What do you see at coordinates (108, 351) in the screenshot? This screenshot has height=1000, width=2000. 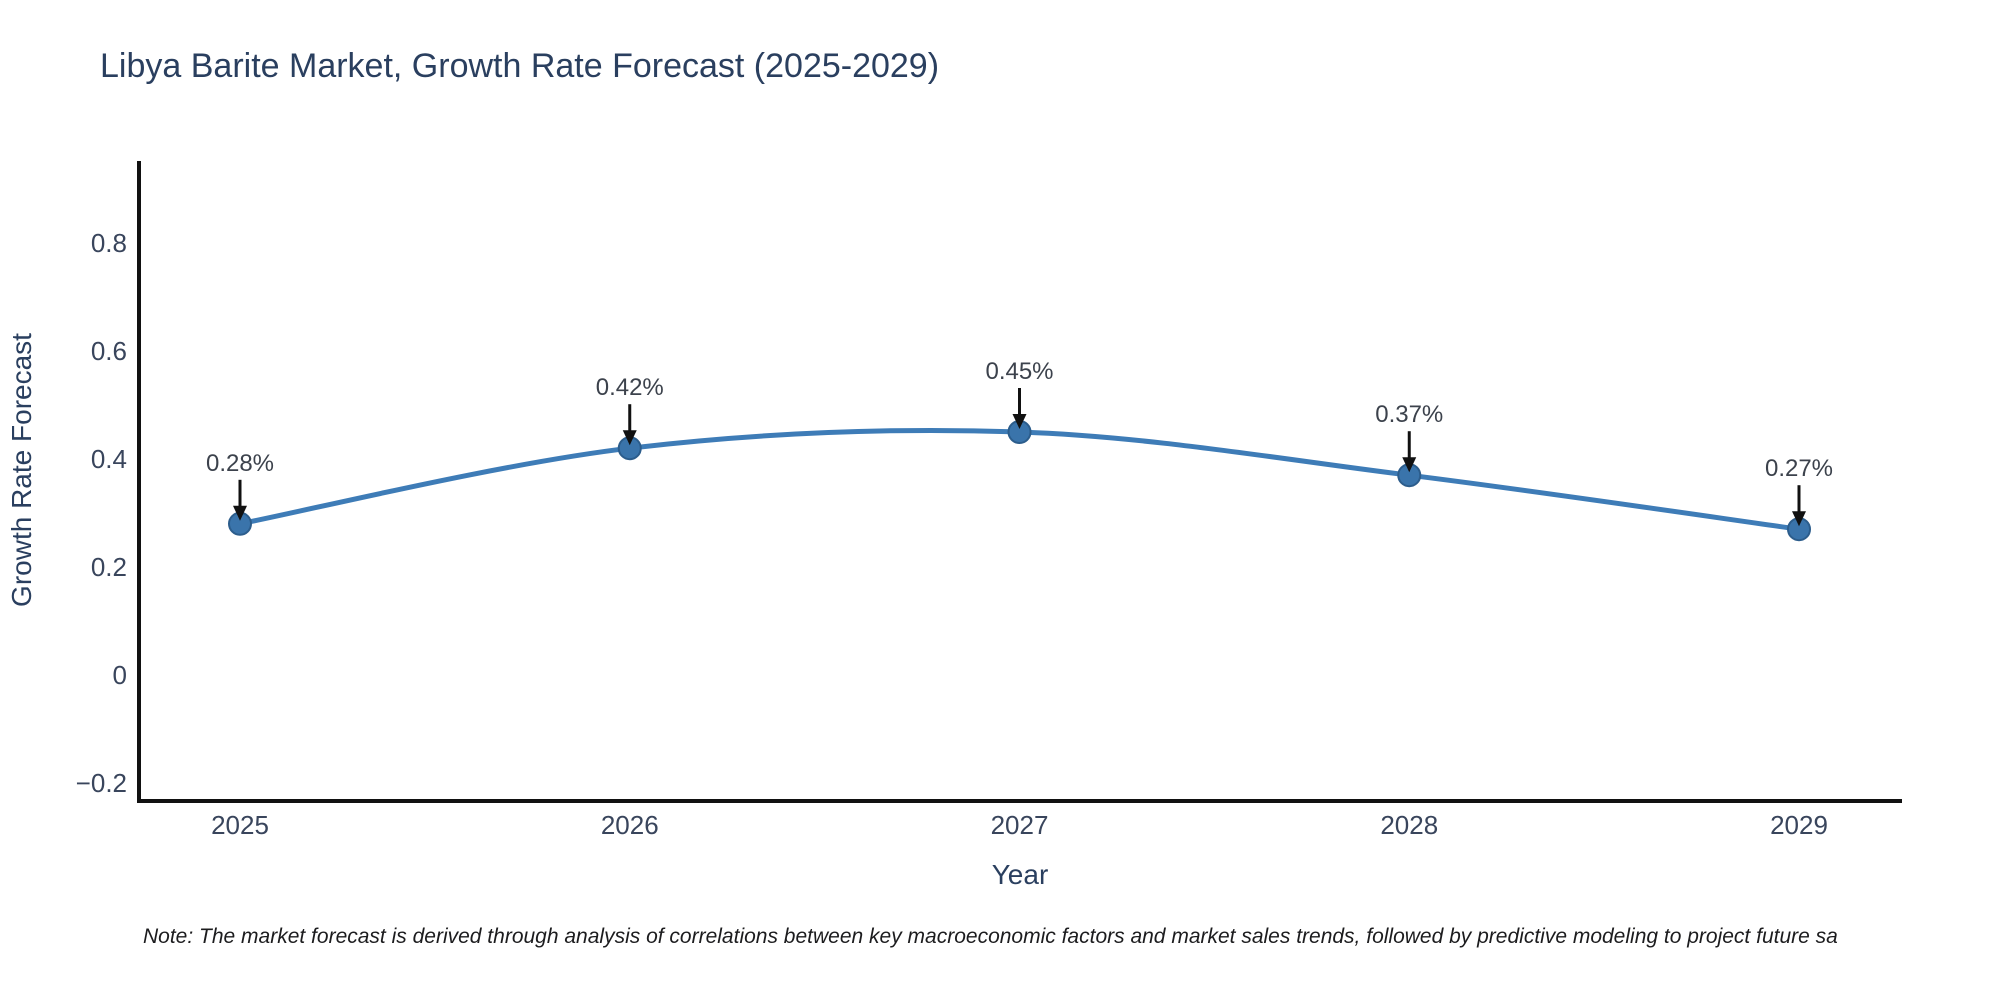 I see `y-tick-label: 0.6` at bounding box center [108, 351].